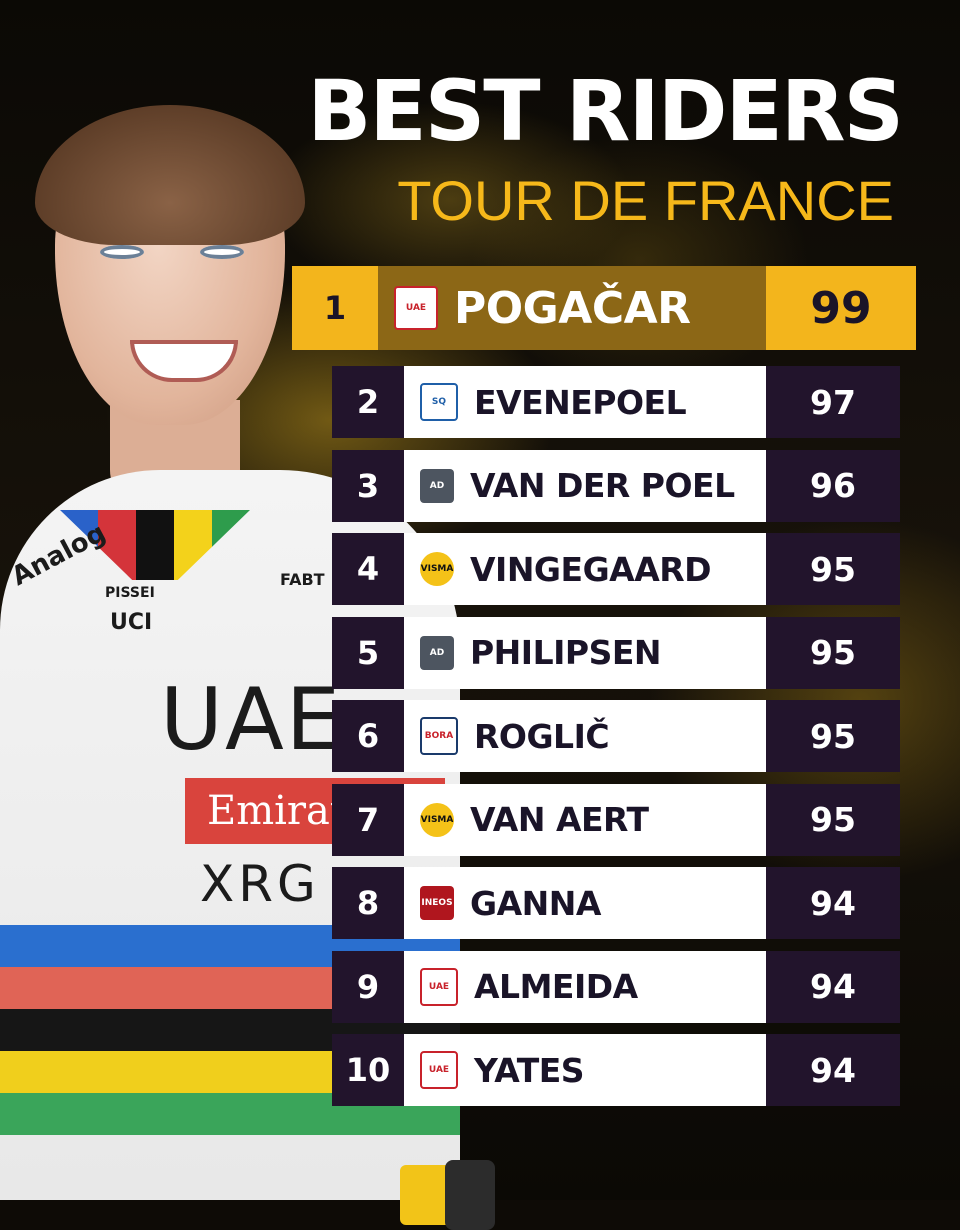 This screenshot has height=1230, width=960. I want to click on rider-hair, so click(170, 175).